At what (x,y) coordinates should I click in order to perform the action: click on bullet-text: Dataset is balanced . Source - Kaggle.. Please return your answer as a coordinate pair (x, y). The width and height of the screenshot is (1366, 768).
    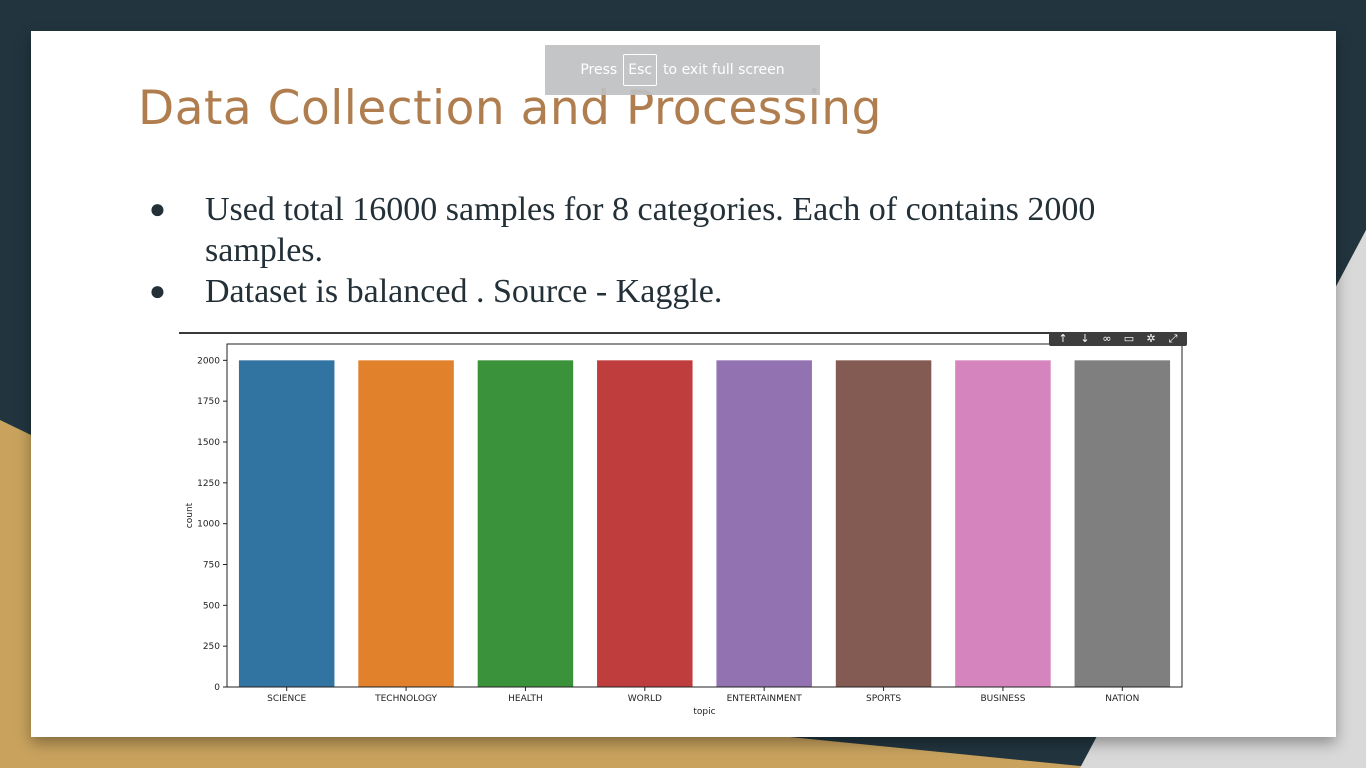
    Looking at the image, I should click on (464, 291).